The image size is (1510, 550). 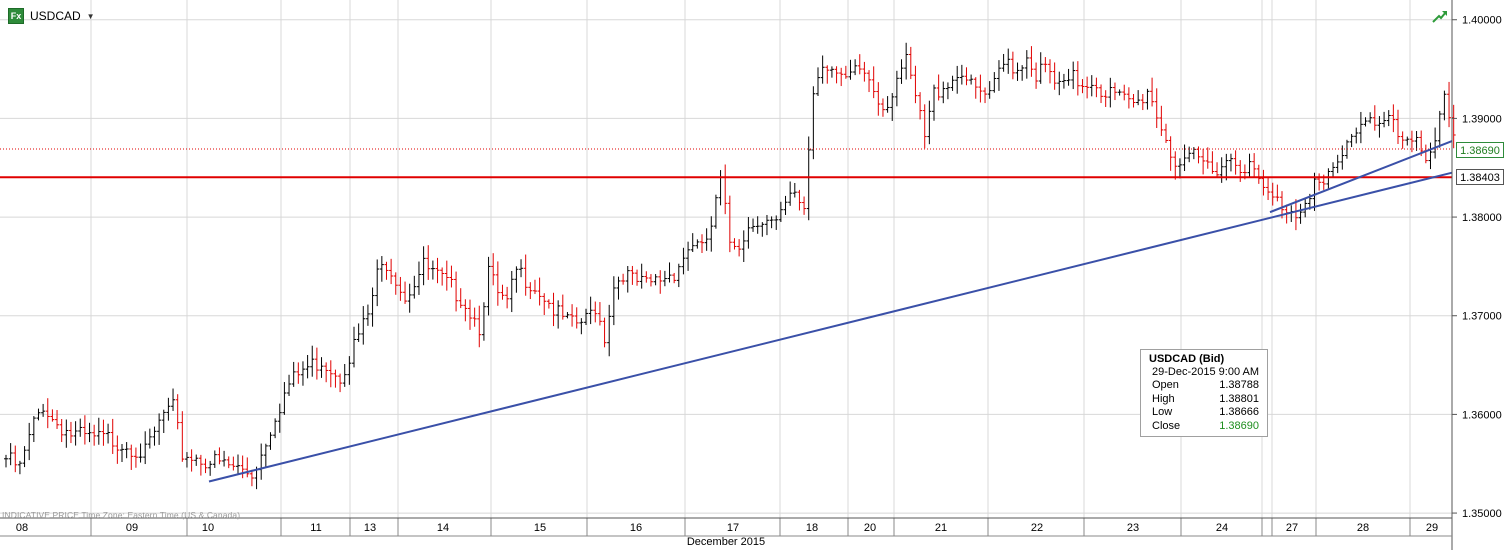 What do you see at coordinates (1482, 218) in the screenshot?
I see `y-tick-label: 1.38000` at bounding box center [1482, 218].